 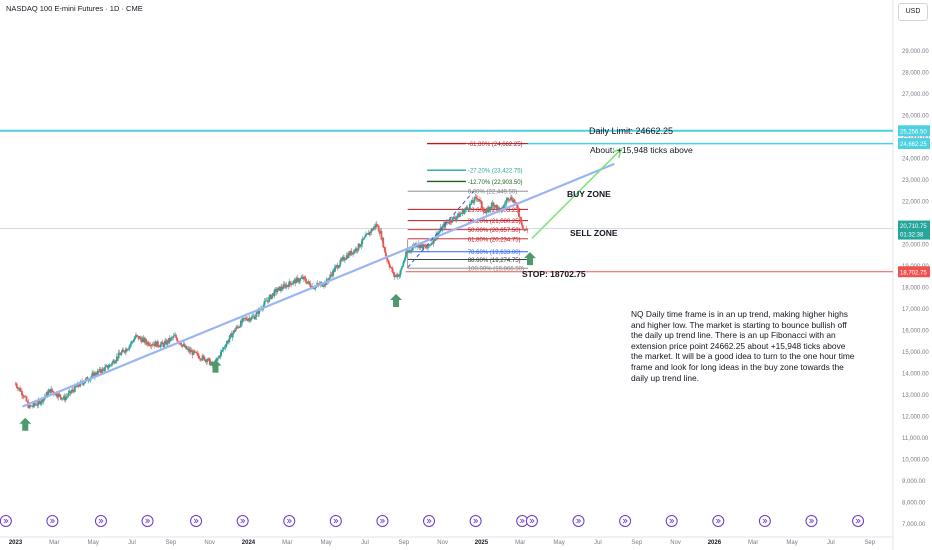 I want to click on y-tick-label: 7,000.00, so click(x=914, y=525).